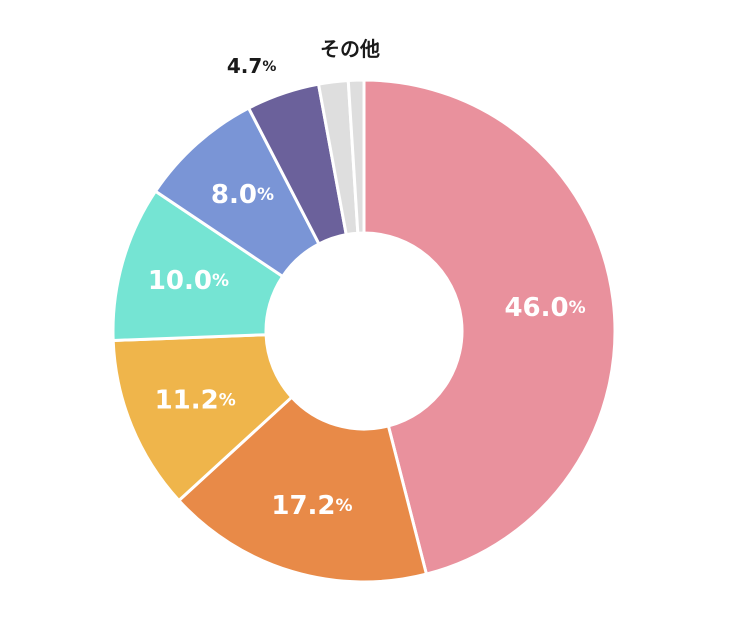 The image size is (756, 620). I want to click on data-label: 8.0%, so click(242, 194).